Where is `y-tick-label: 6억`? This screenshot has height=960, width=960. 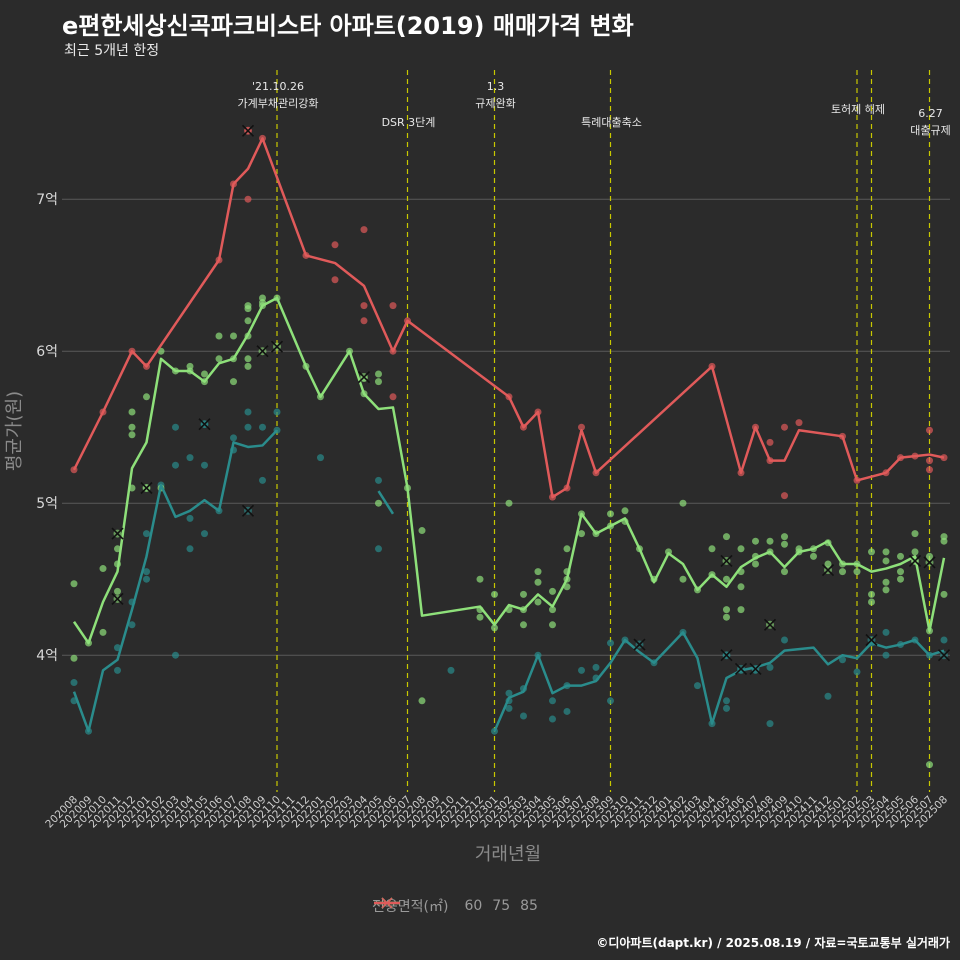
y-tick-label: 6억 is located at coordinates (47, 352).